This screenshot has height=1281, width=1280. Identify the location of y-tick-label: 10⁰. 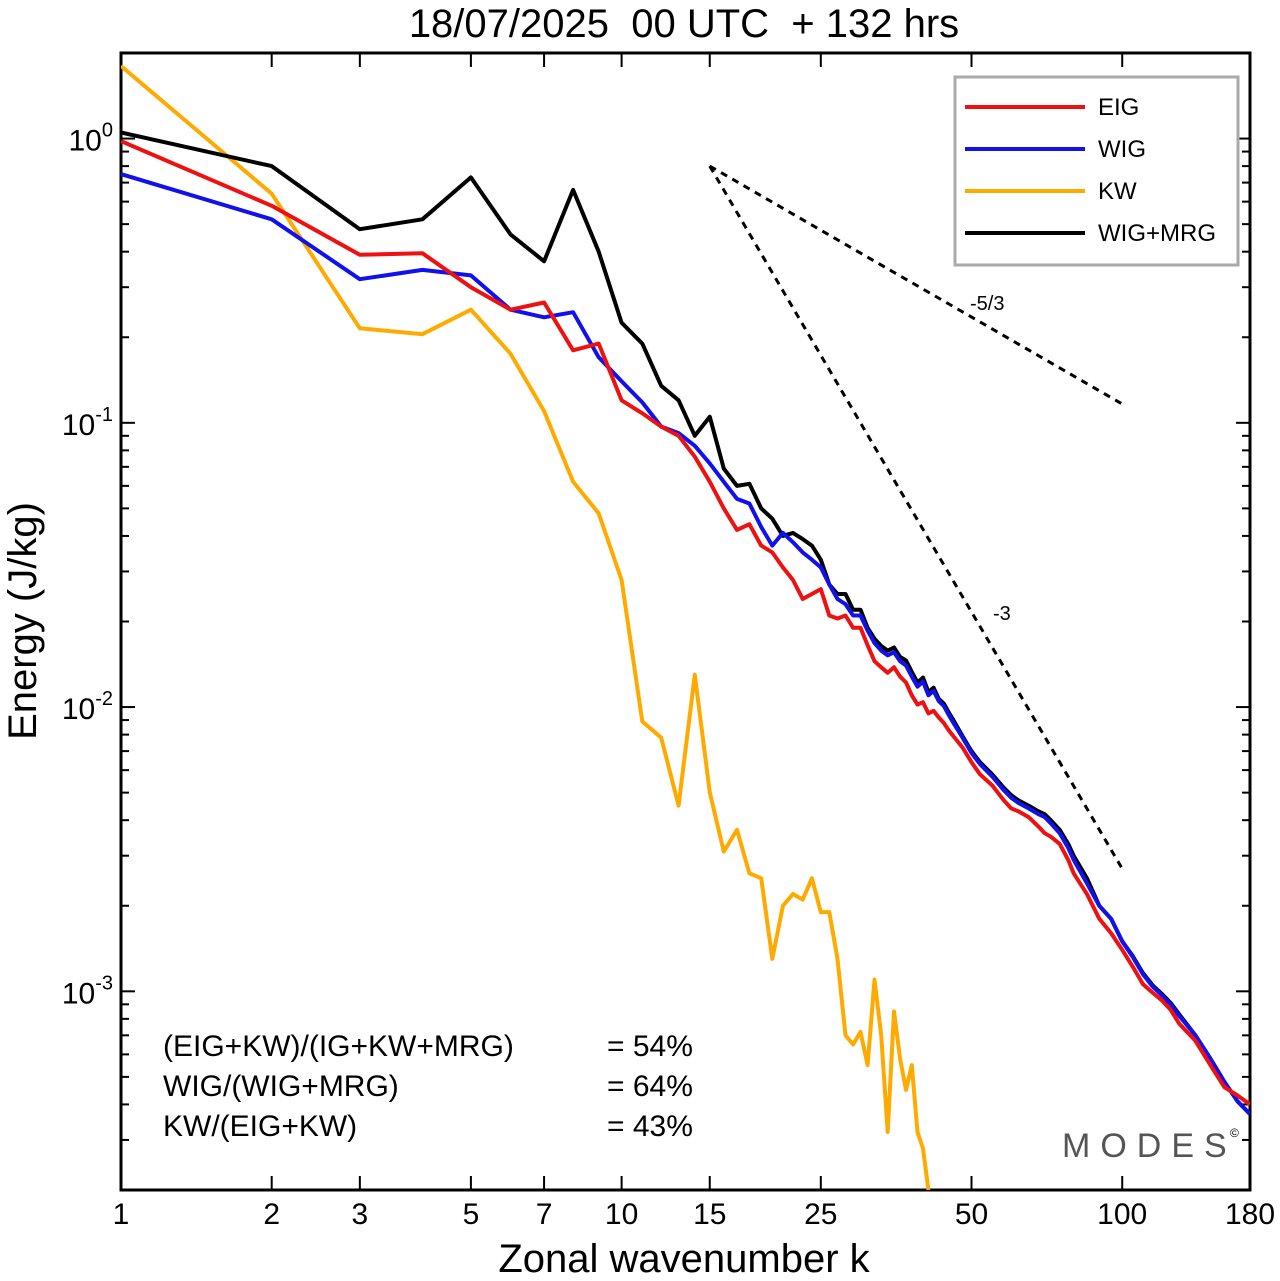
(91, 139).